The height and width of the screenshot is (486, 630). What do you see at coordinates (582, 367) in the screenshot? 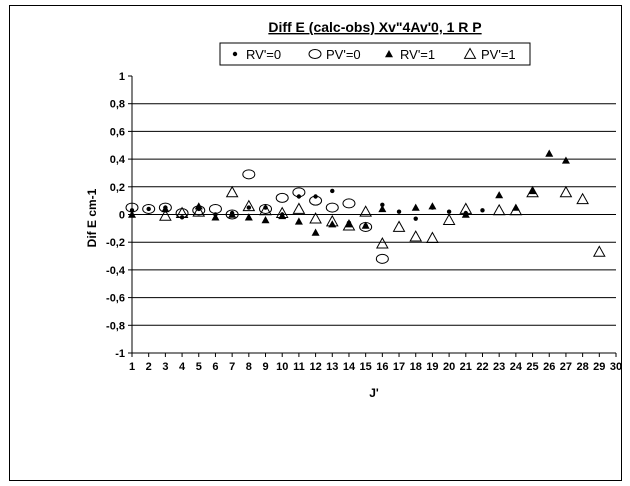
I see `x-tick-label: 28` at bounding box center [582, 367].